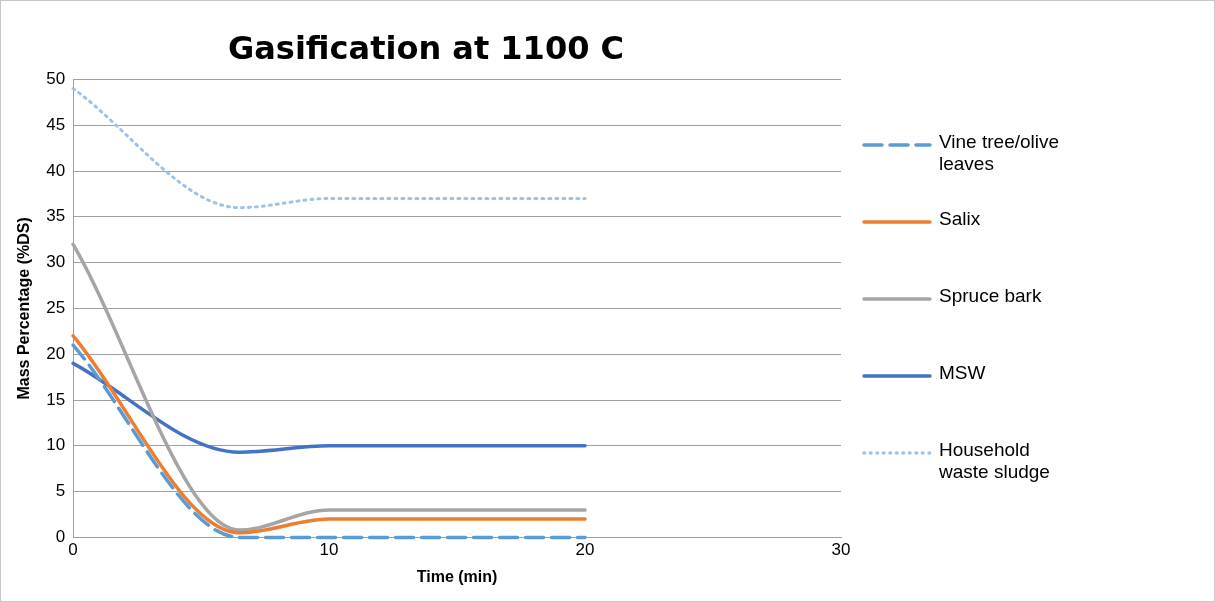 The height and width of the screenshot is (602, 1215). What do you see at coordinates (960, 219) in the screenshot?
I see `legend-label: Salix` at bounding box center [960, 219].